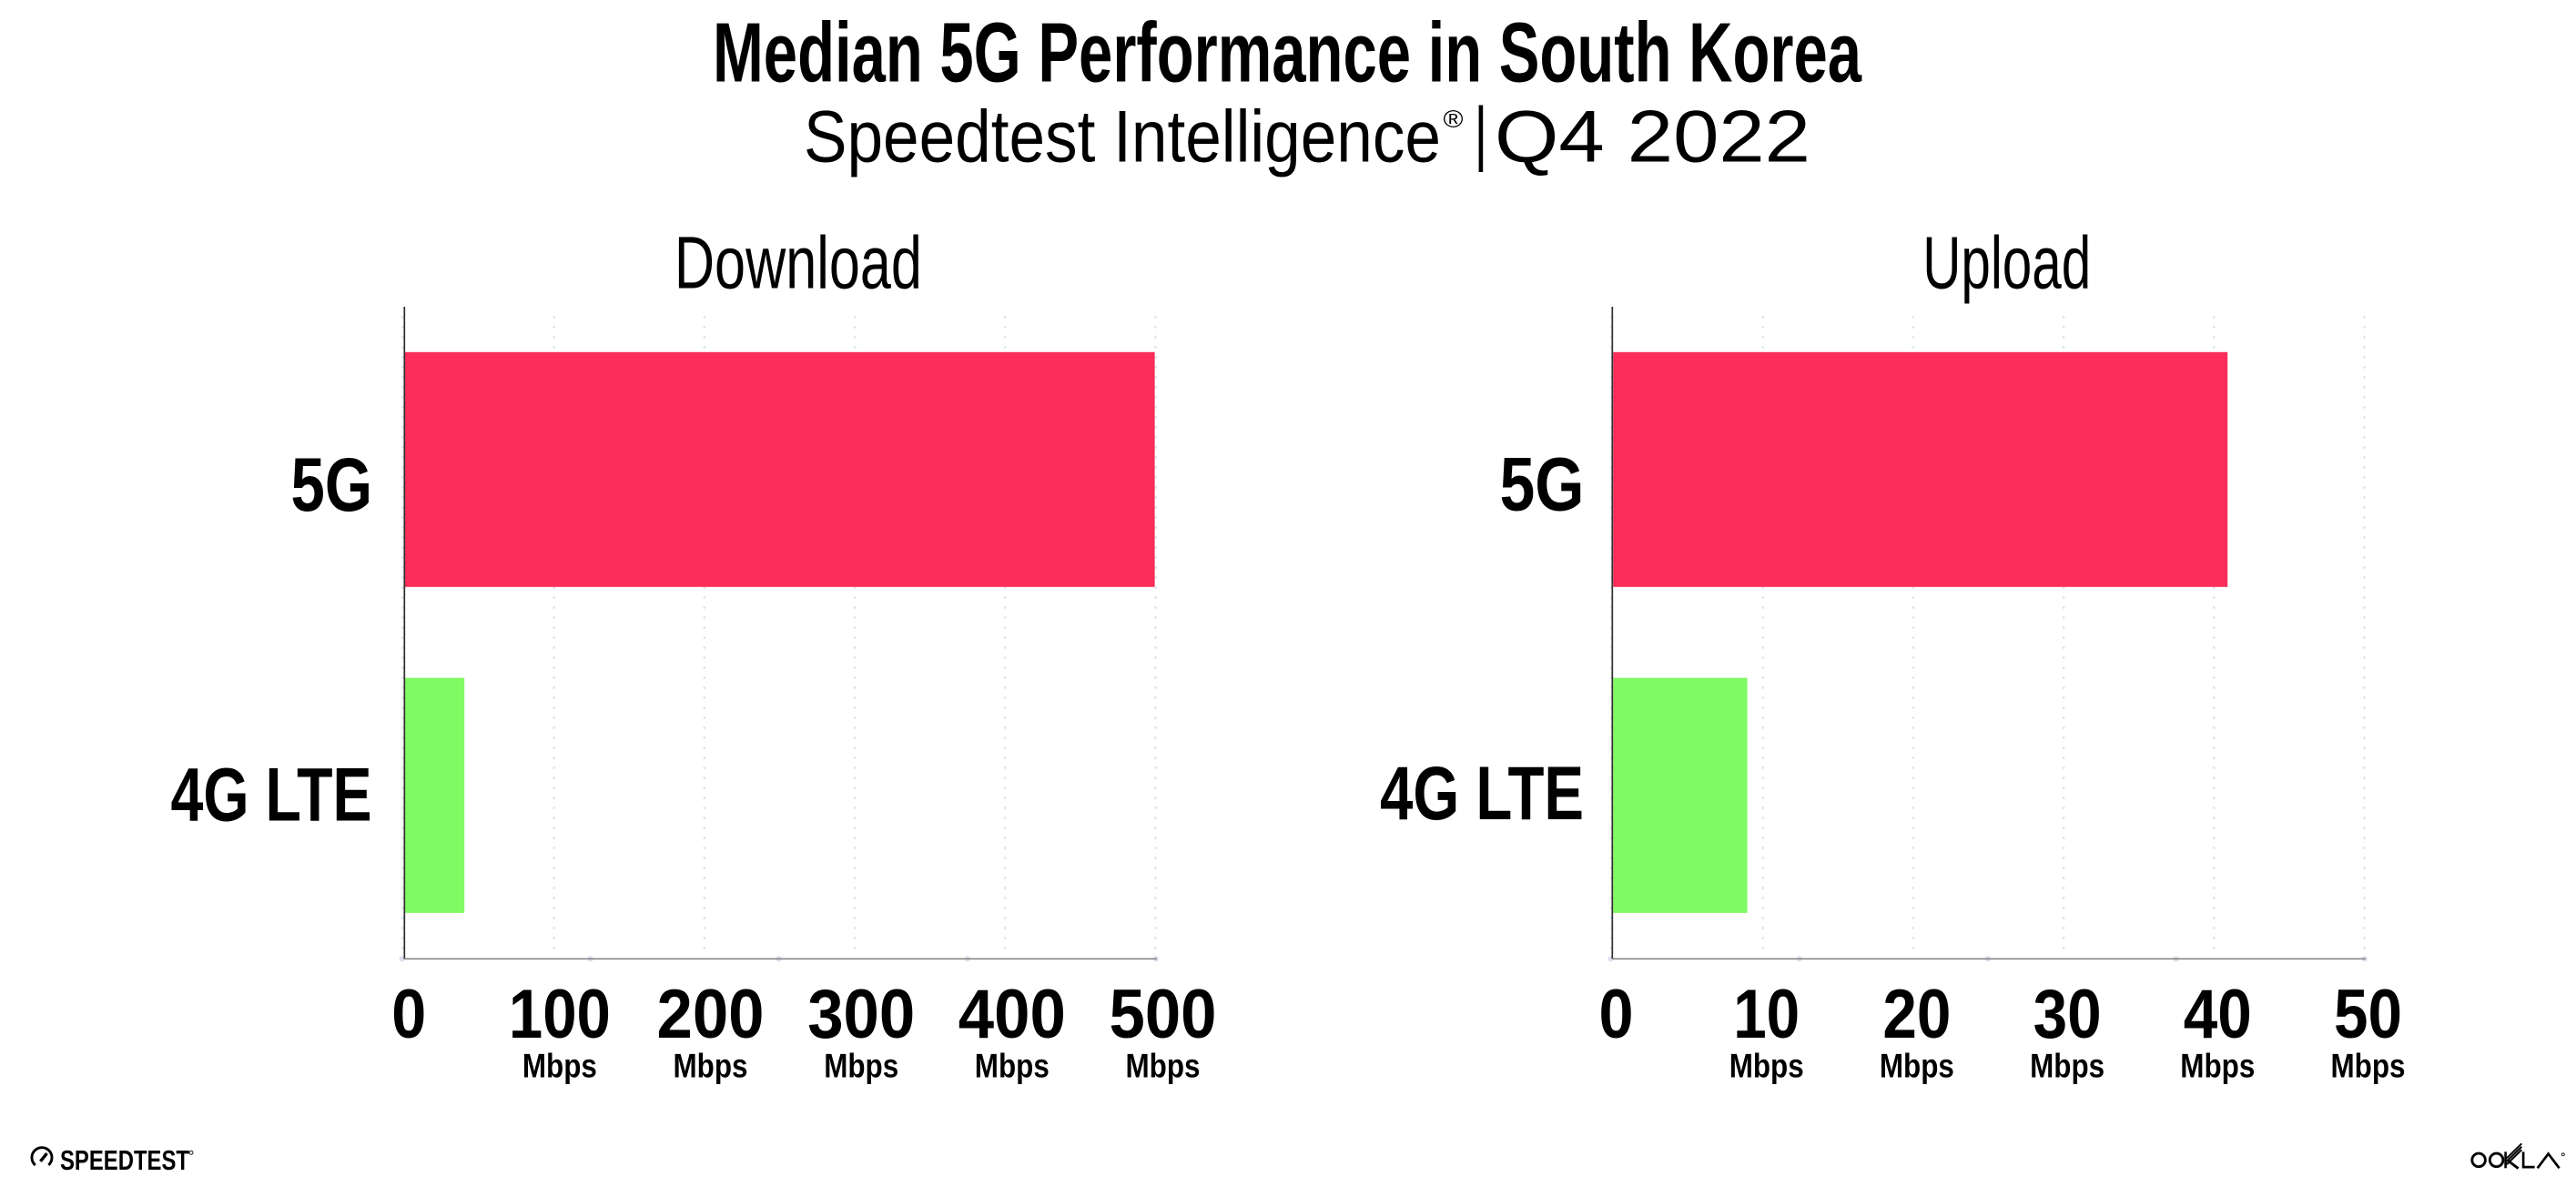  Describe the element at coordinates (2218, 1015) in the screenshot. I see `svg-text: 40` at that location.